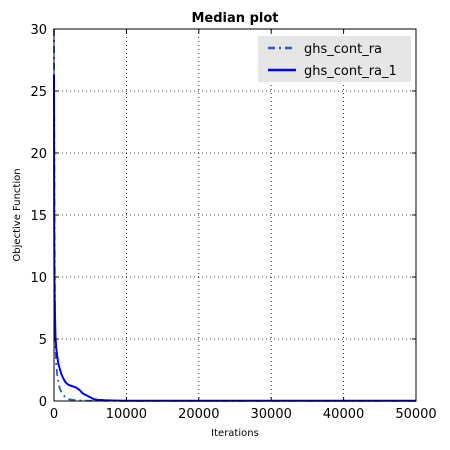  I want to click on x-tick-label: 30000, so click(271, 414).